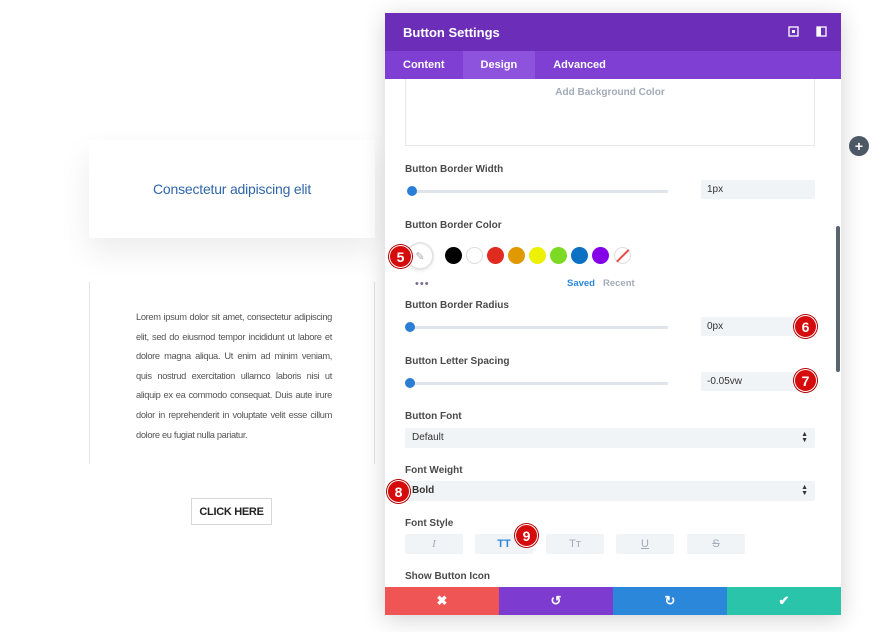 The width and height of the screenshot is (880, 632). What do you see at coordinates (793, 31) in the screenshot?
I see `expand-icon` at bounding box center [793, 31].